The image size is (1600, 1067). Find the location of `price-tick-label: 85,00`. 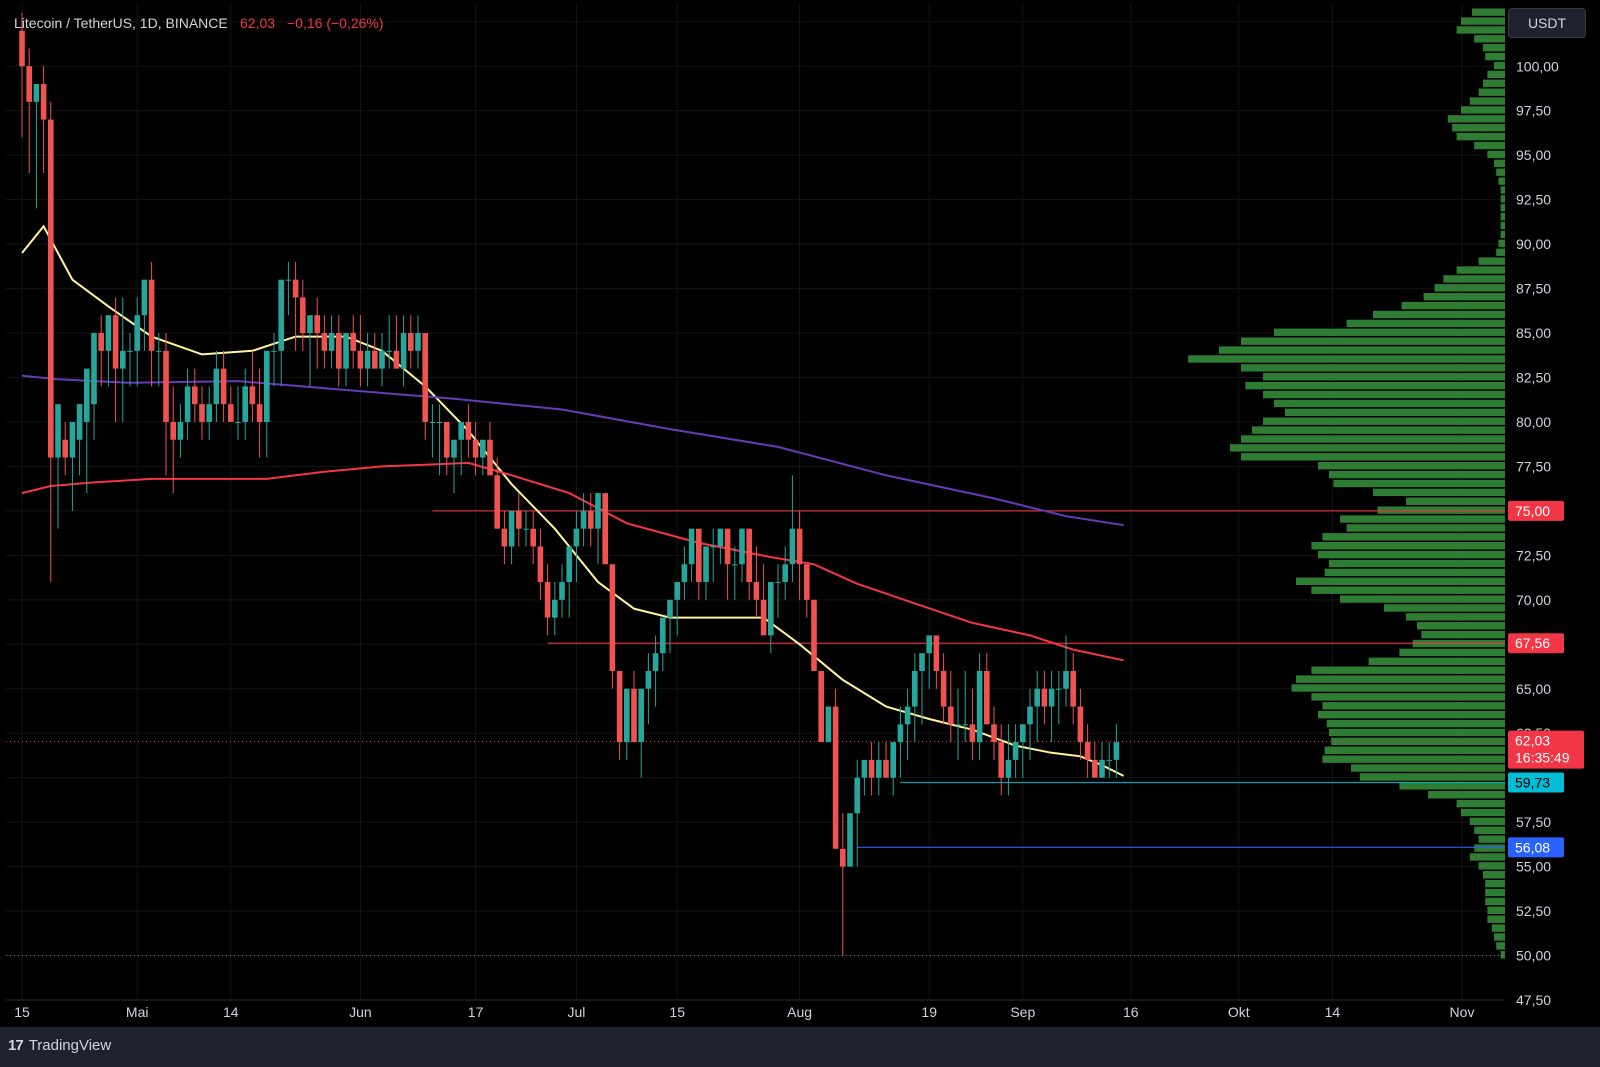

price-tick-label: 85,00 is located at coordinates (1533, 333).